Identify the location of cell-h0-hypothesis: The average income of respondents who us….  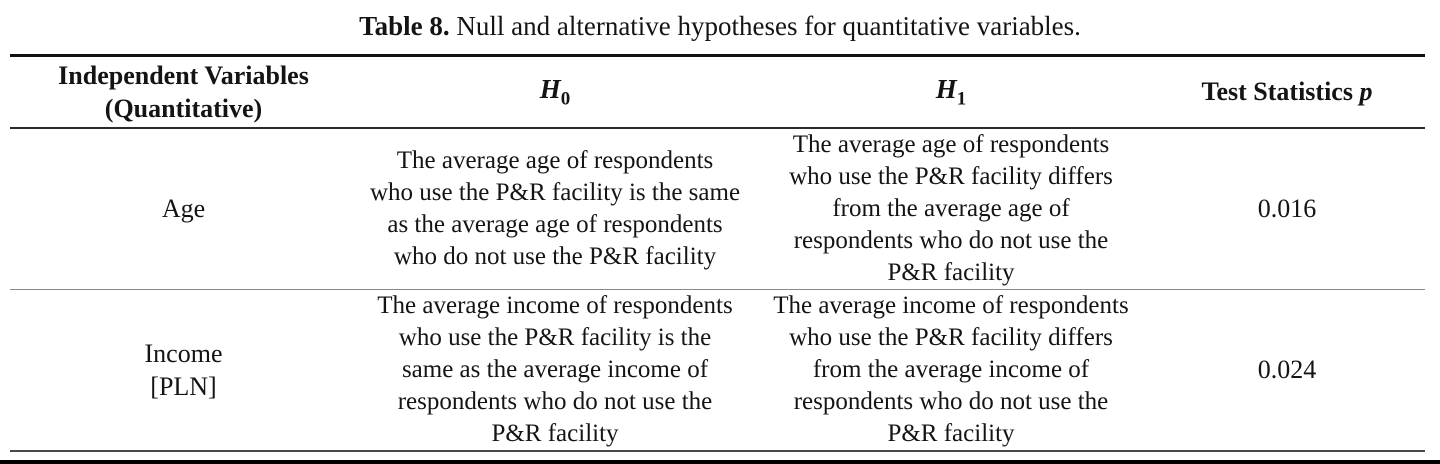
(555, 369).